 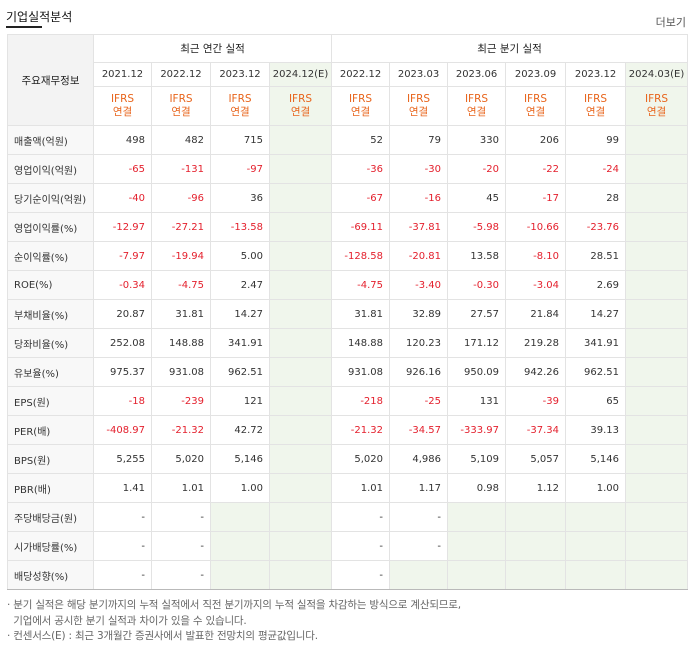 I want to click on annual-cell: -21.32, so click(x=181, y=430).